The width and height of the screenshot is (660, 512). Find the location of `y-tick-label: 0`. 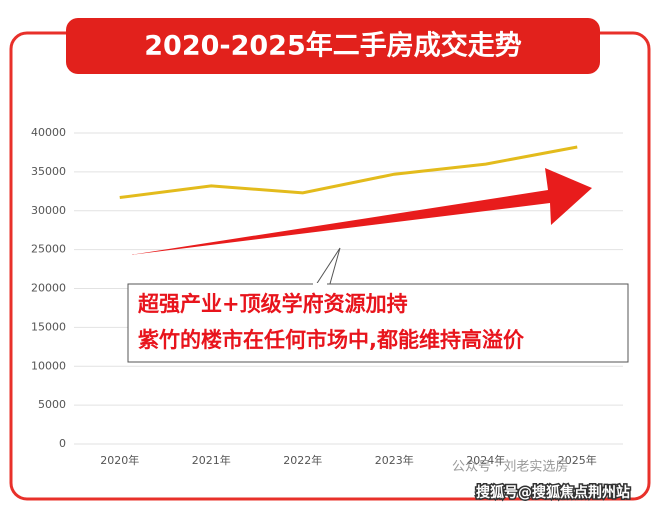

y-tick-label: 0 is located at coordinates (62, 443).